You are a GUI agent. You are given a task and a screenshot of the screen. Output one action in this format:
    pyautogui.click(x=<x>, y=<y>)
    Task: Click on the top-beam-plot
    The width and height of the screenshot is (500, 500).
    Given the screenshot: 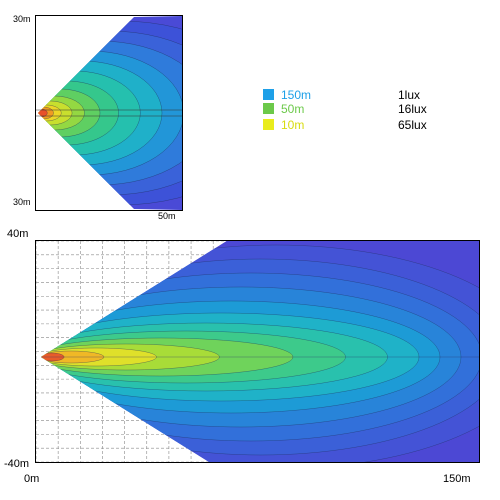 What is the action you would take?
    pyautogui.click(x=109, y=113)
    